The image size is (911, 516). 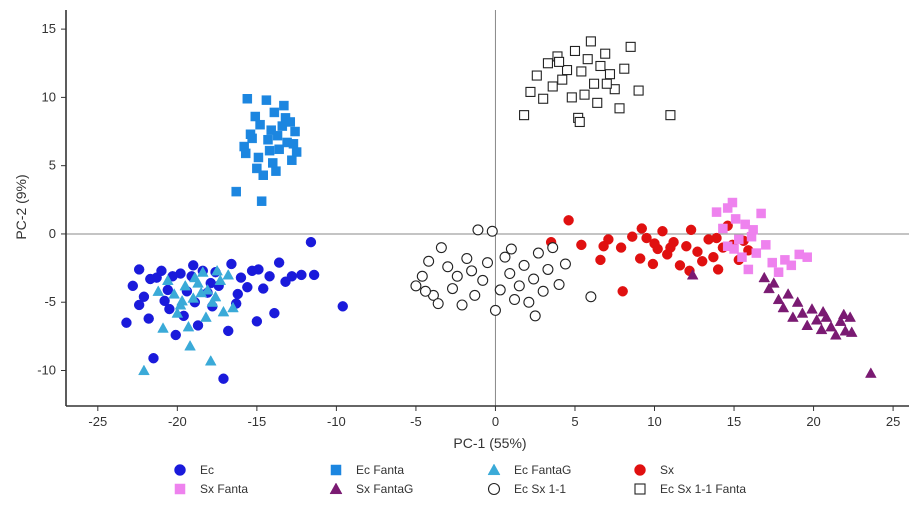 What do you see at coordinates (224, 489) in the screenshot?
I see `legend-label: Sx Fanta` at bounding box center [224, 489].